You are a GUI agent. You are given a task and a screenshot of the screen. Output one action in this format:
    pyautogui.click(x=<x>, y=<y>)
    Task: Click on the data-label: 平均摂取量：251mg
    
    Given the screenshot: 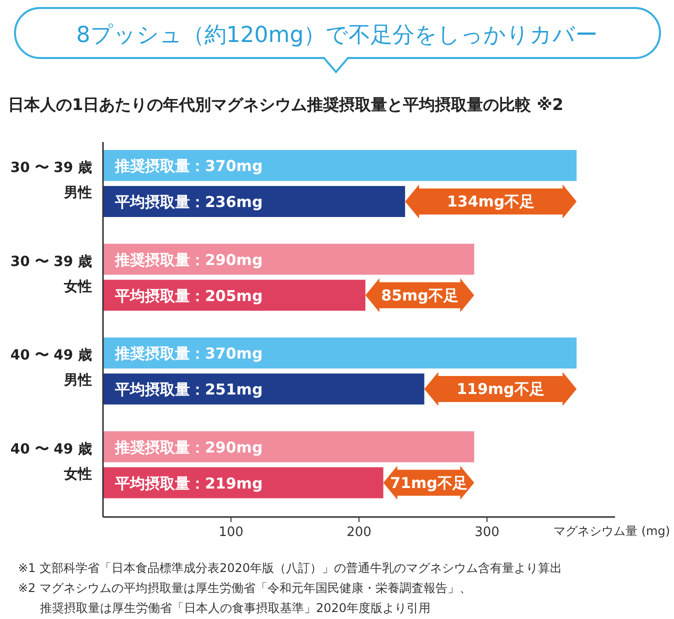 What is the action you would take?
    pyautogui.click(x=188, y=389)
    